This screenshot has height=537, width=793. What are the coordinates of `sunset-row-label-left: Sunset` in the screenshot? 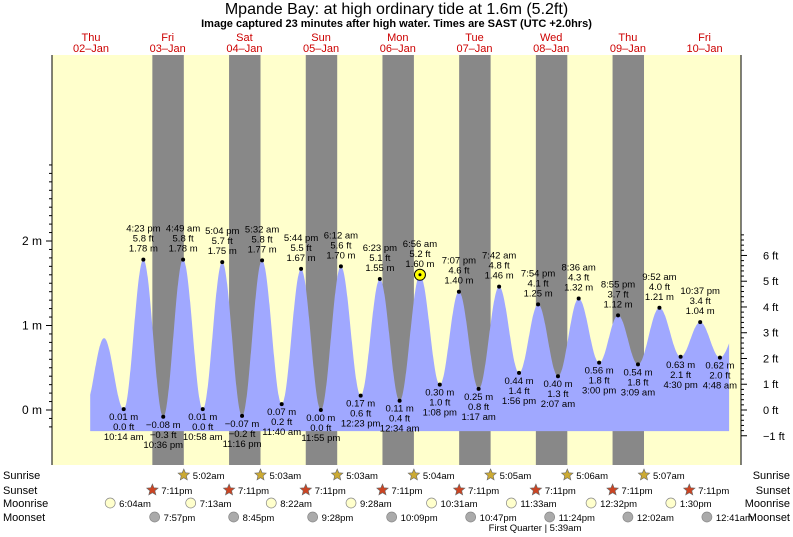 It's located at (20, 491).